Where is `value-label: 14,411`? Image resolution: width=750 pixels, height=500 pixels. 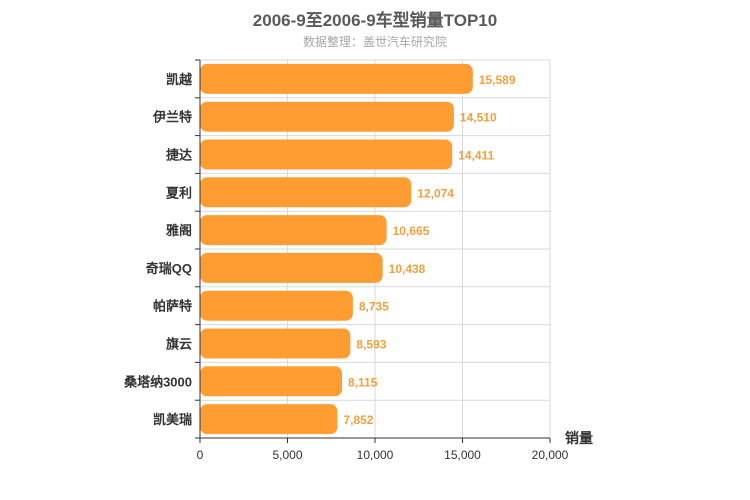 value-label: 14,411 is located at coordinates (476, 156).